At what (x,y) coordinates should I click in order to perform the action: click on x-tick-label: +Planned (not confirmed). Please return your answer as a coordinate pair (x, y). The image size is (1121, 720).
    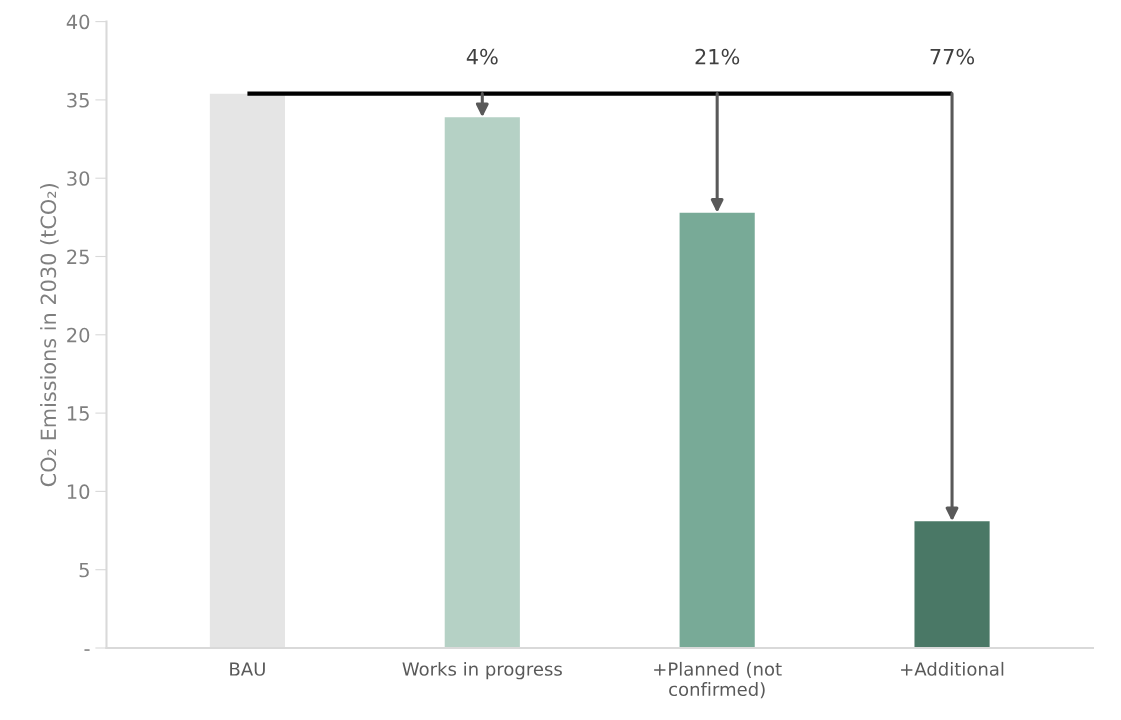
    Looking at the image, I should click on (718, 680).